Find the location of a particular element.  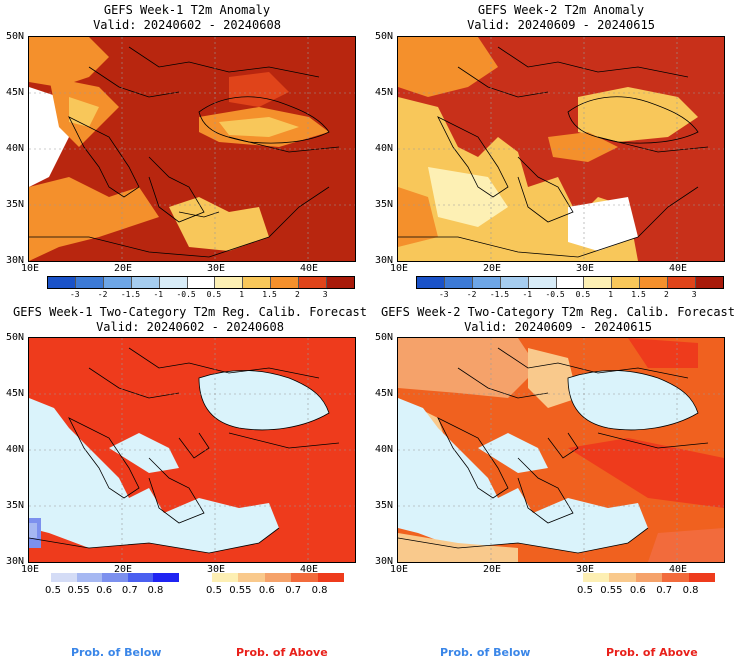

colorbar-tick-label: -1.5 is located at coordinates (130, 294).